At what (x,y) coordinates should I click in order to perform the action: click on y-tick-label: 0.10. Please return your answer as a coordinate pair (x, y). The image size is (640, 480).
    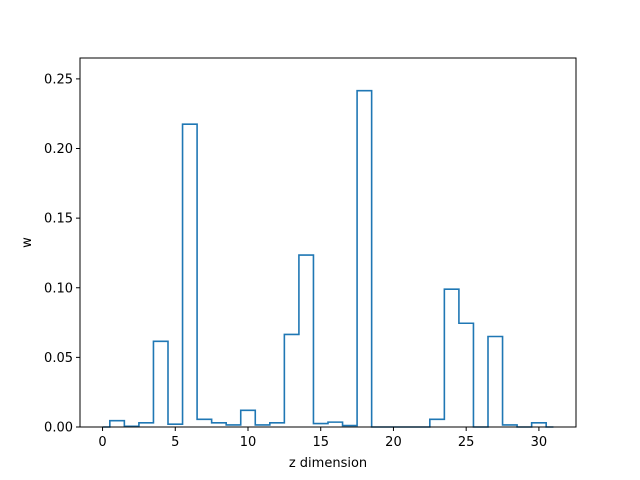
    Looking at the image, I should click on (58, 288).